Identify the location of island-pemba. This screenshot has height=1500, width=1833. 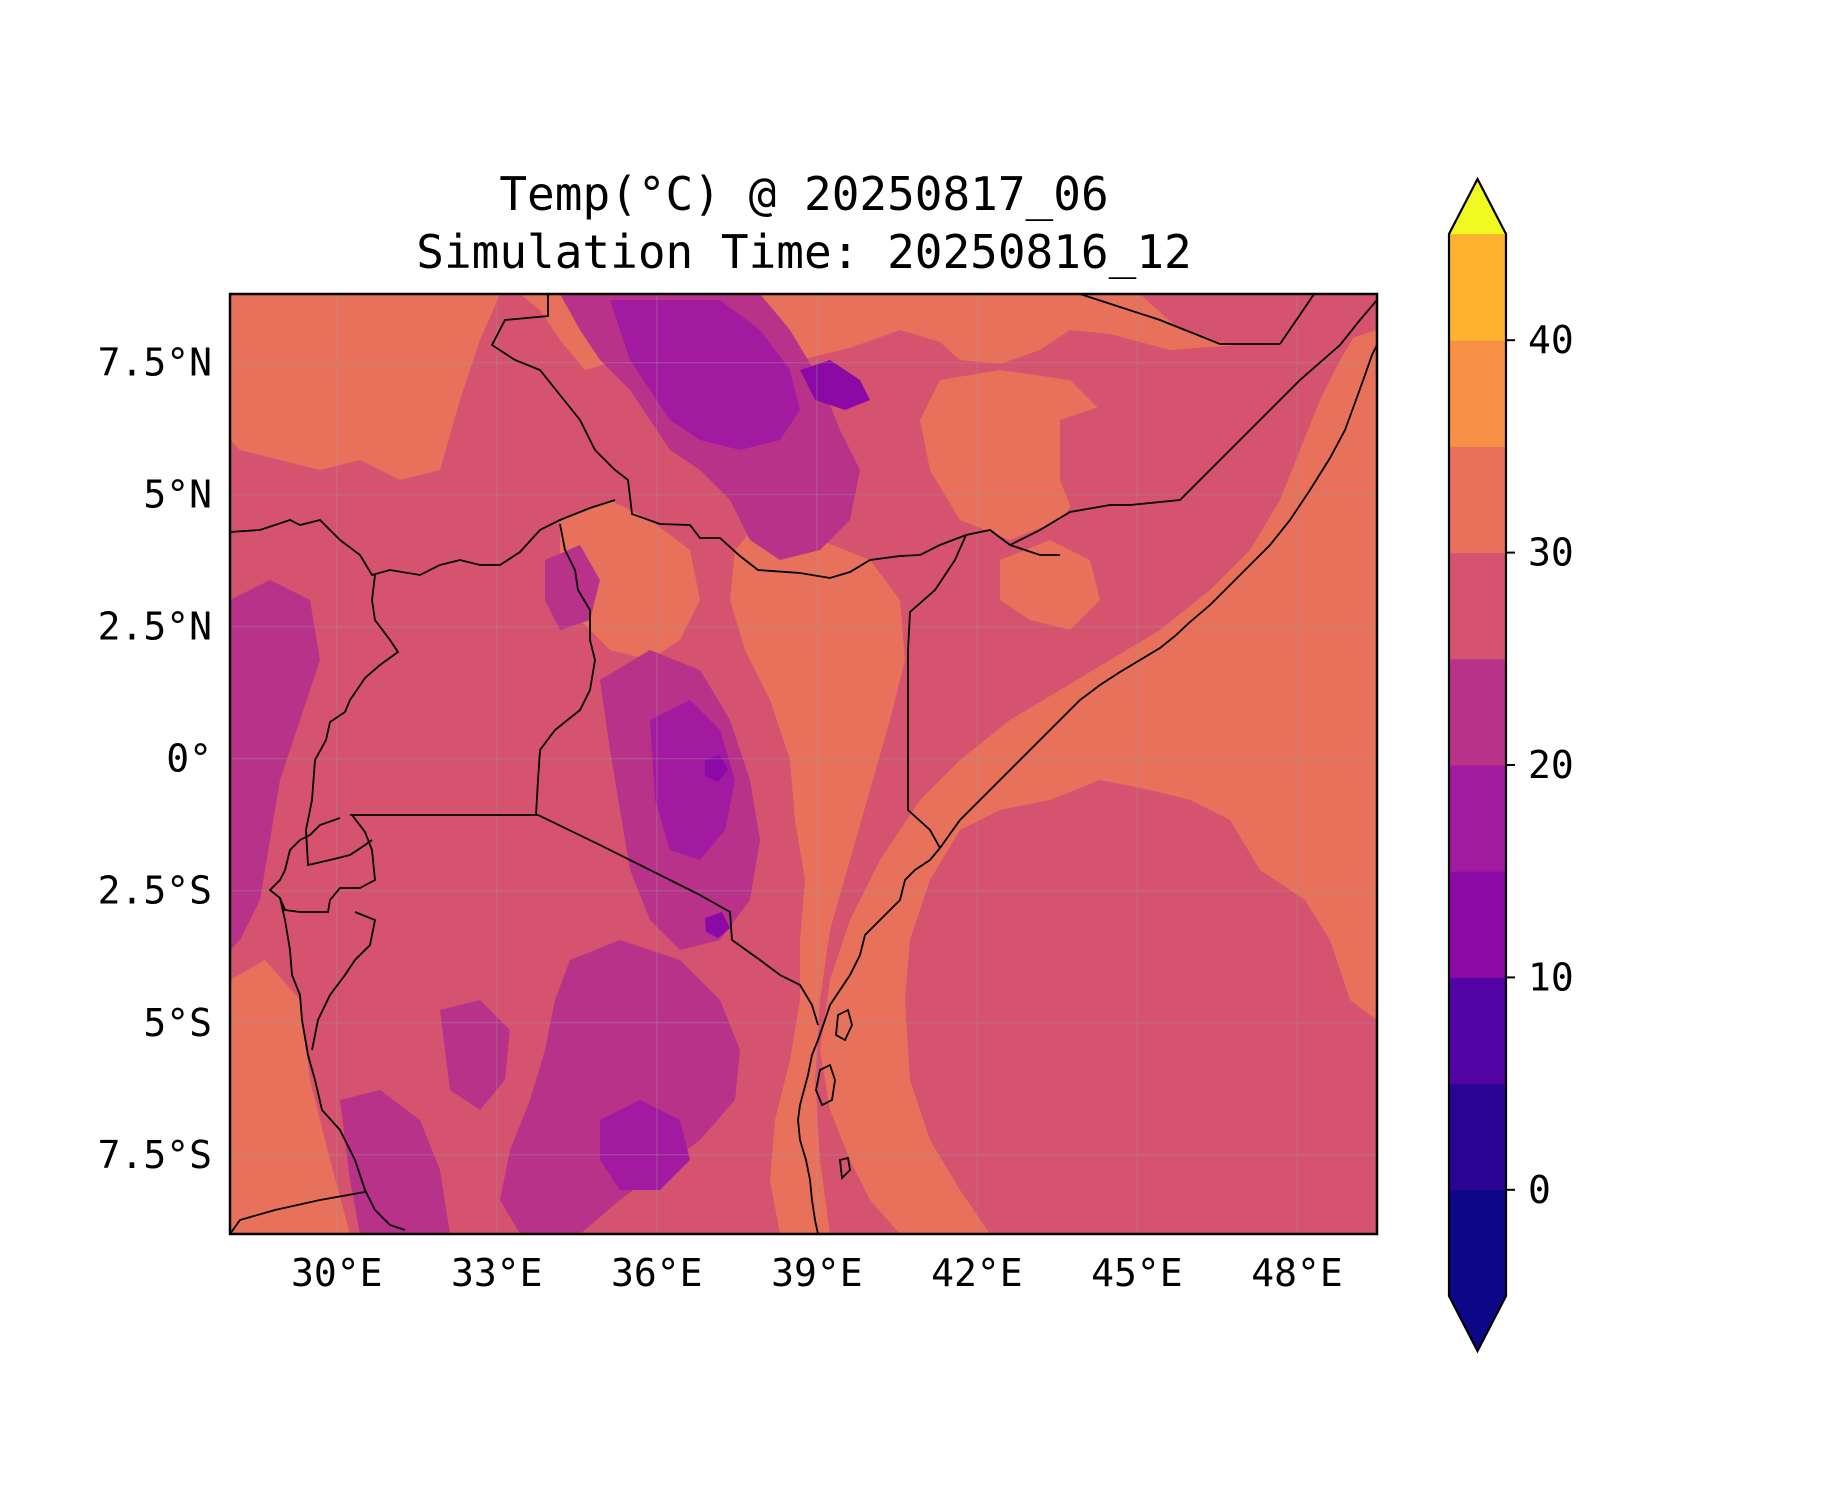
(844, 1025).